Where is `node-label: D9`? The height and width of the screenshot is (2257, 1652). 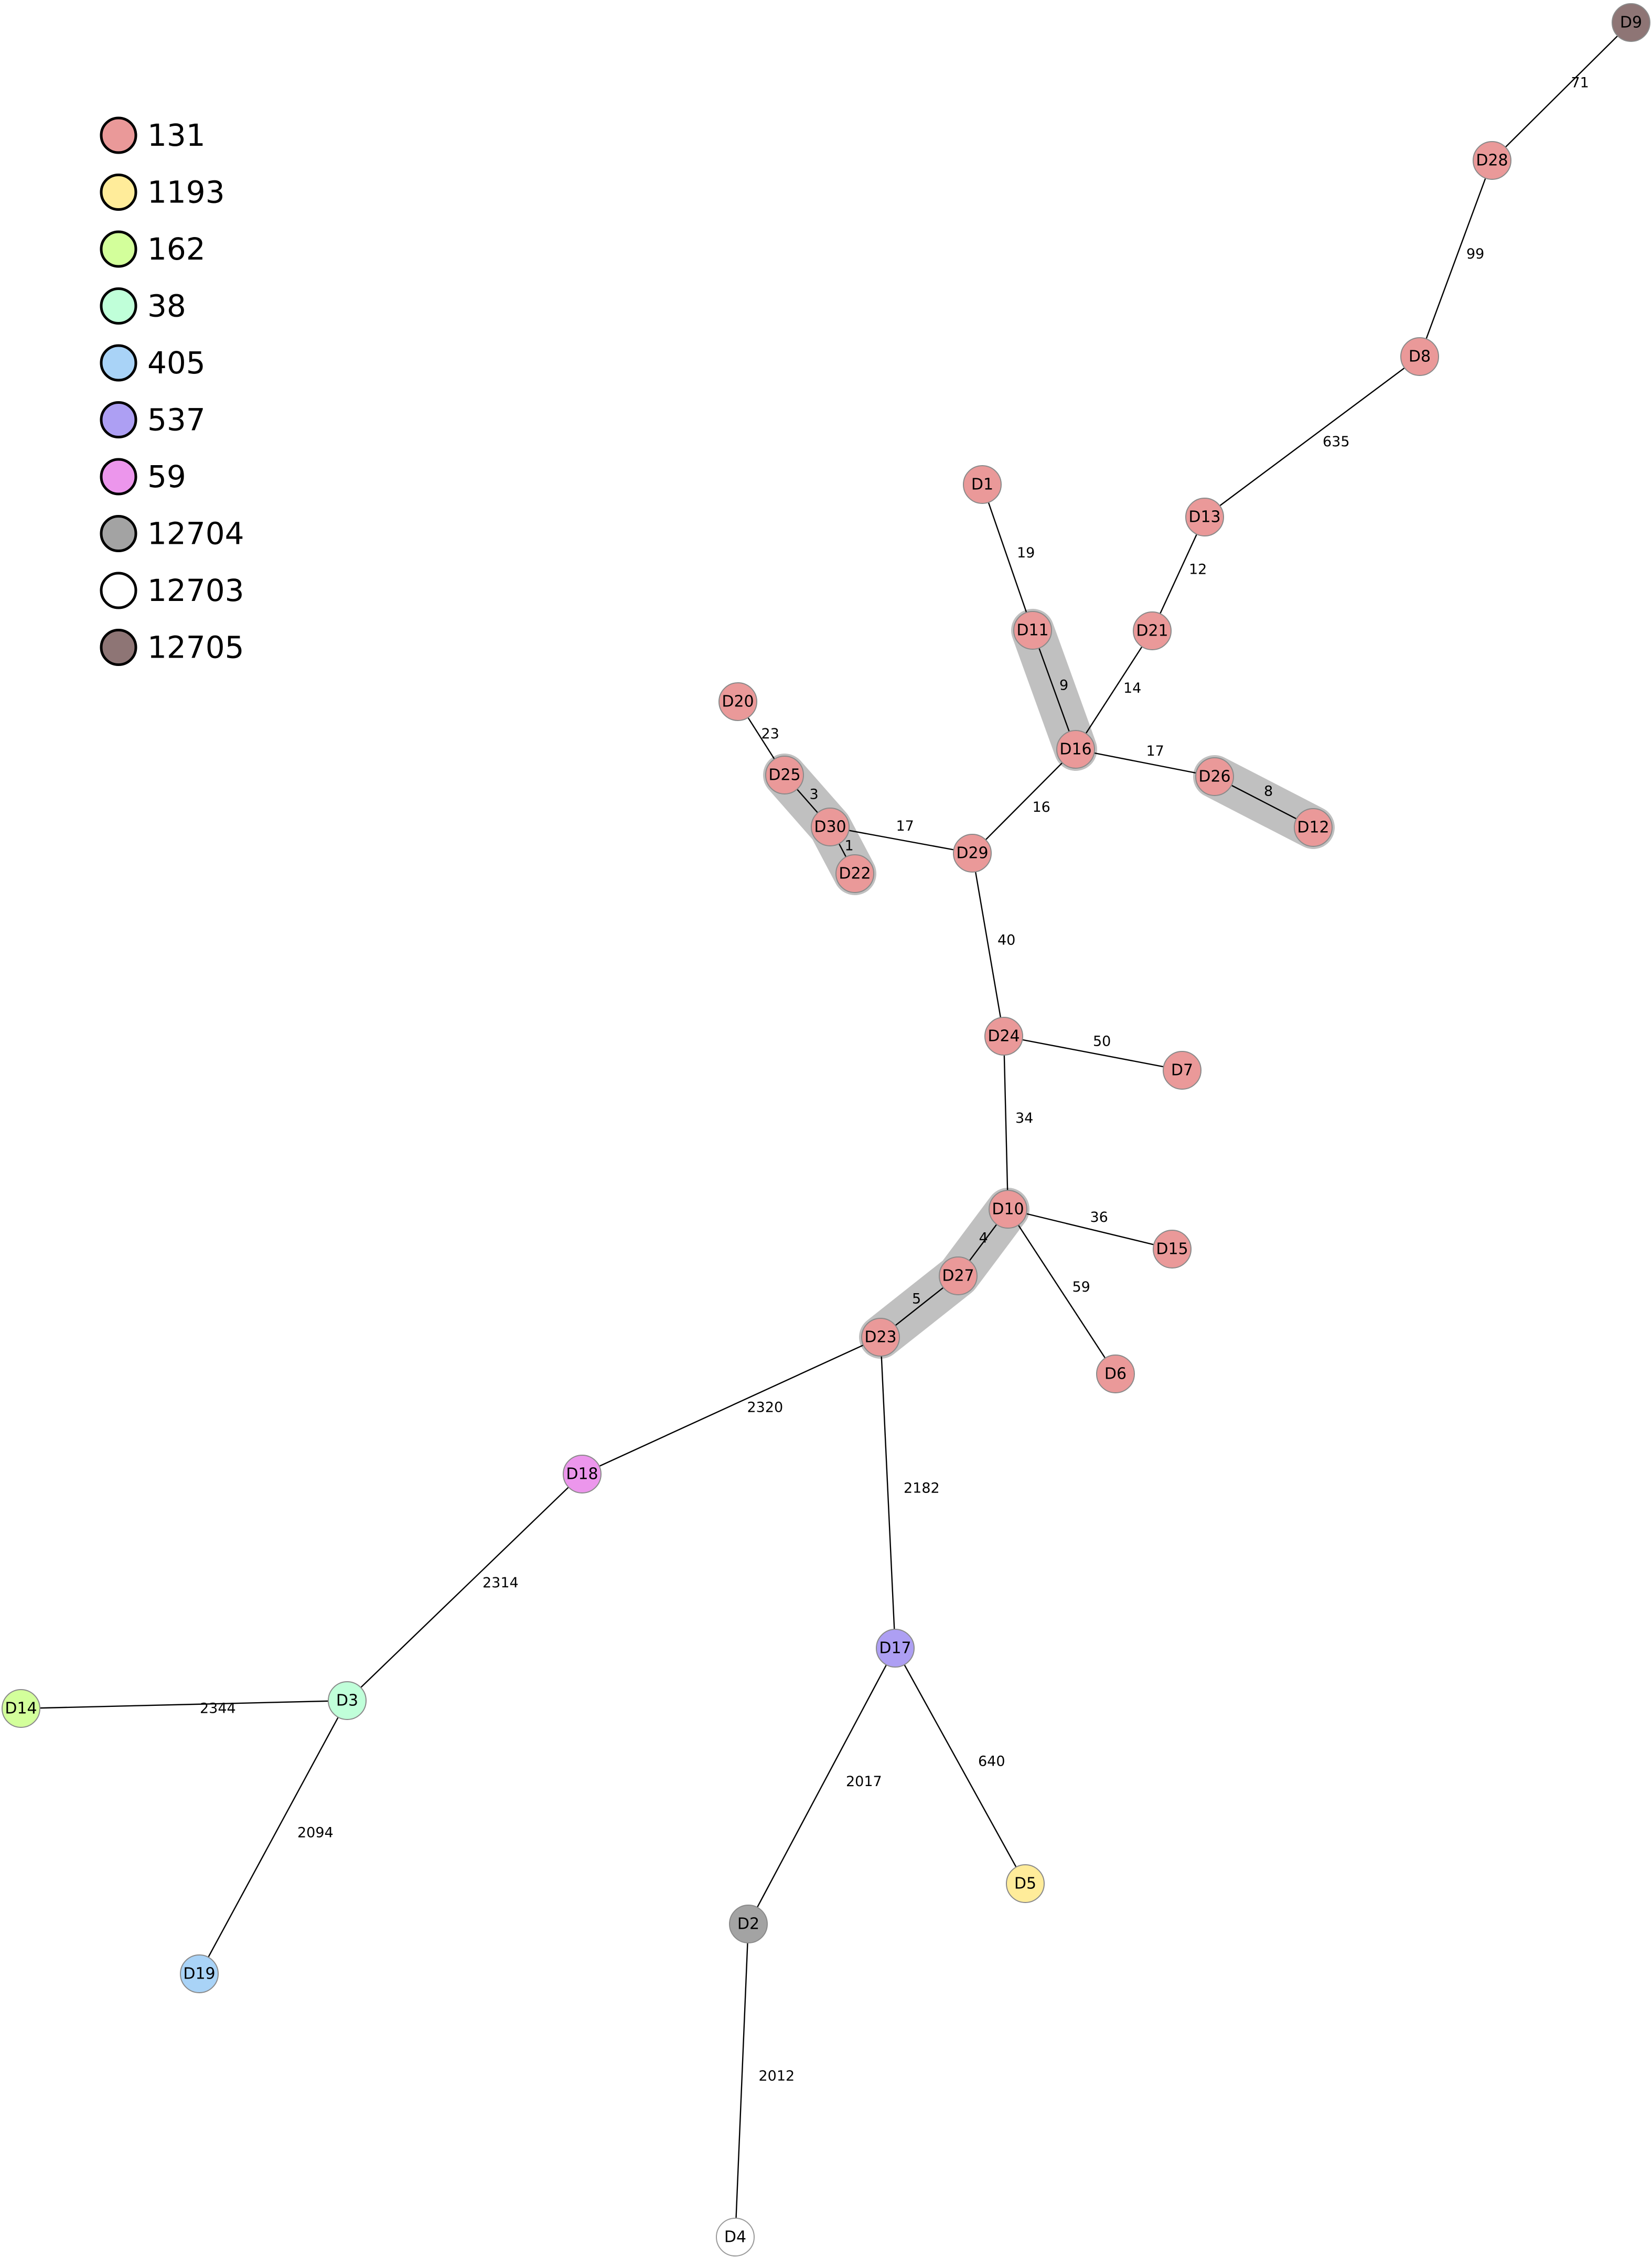
node-label: D9 is located at coordinates (1631, 23).